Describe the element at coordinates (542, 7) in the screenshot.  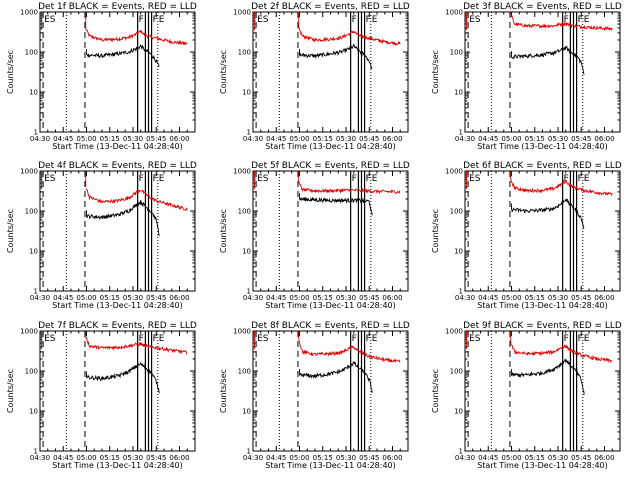
I see `panel-title: Det 3f BLACK = Events, RED = LLD` at that location.